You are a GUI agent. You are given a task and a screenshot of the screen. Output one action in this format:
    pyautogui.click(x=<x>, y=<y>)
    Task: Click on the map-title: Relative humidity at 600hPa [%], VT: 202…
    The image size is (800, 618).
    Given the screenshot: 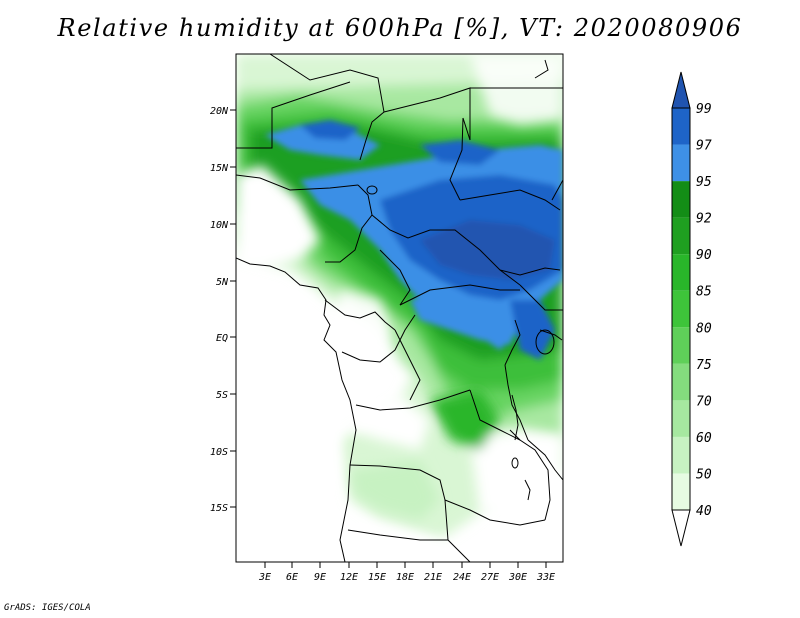 What is the action you would take?
    pyautogui.click(x=400, y=28)
    